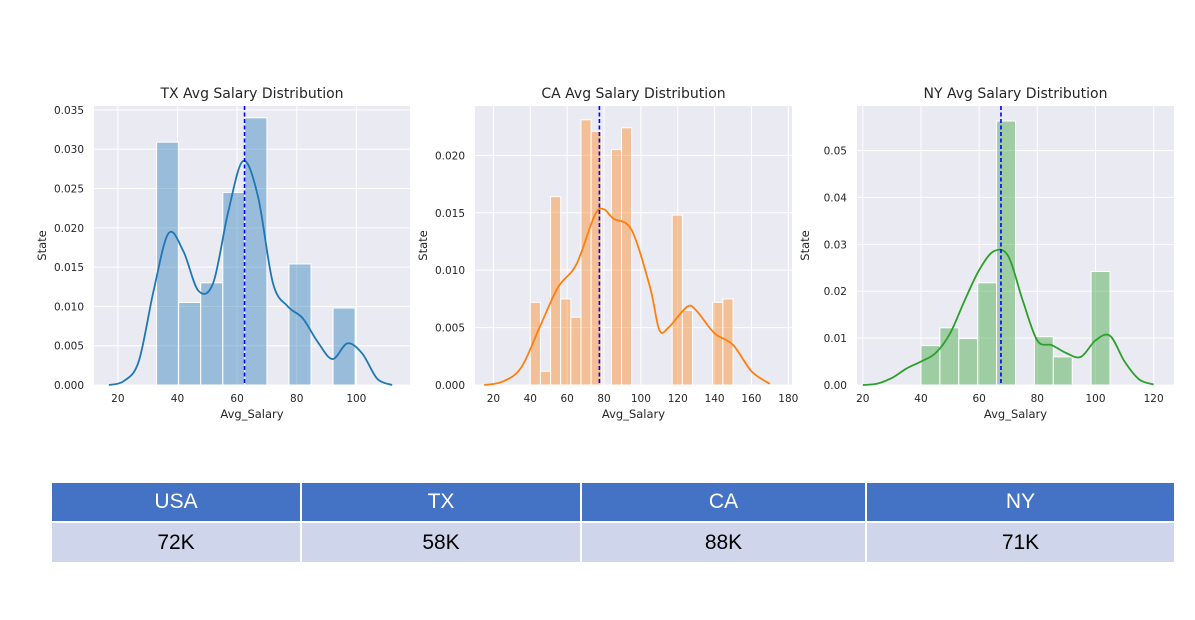  I want to click on header-usa: USA, so click(177, 502).